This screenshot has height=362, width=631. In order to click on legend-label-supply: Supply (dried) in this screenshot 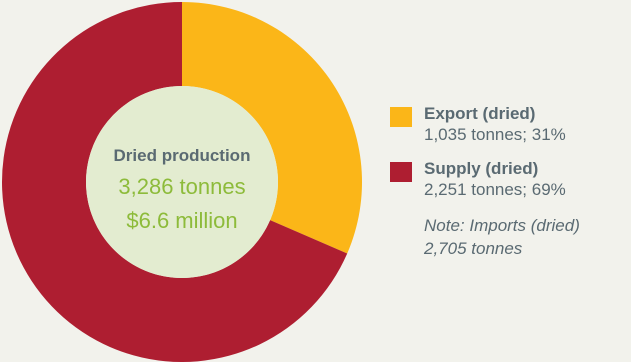, I will do `click(481, 168)`.